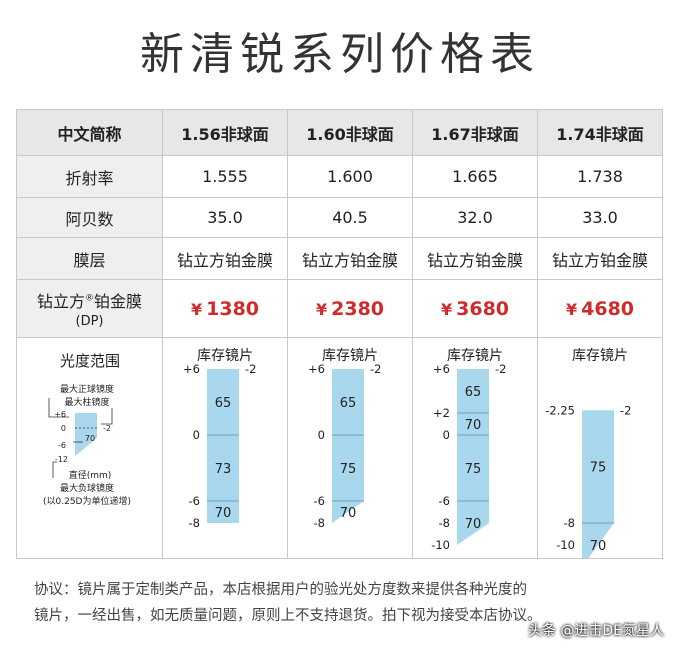 This screenshot has width=680, height=657. What do you see at coordinates (475, 176) in the screenshot?
I see `refractive-index-value: 1.665` at bounding box center [475, 176].